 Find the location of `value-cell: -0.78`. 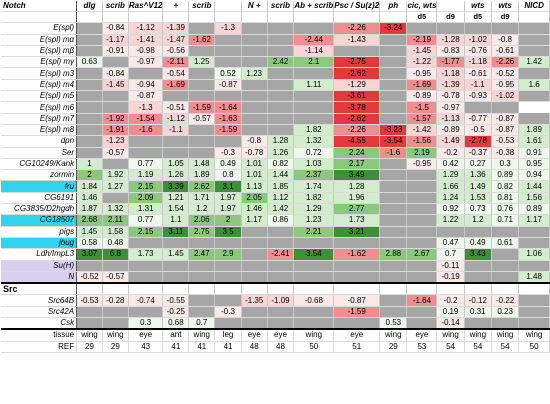

value-cell: -0.78 is located at coordinates (254, 153).